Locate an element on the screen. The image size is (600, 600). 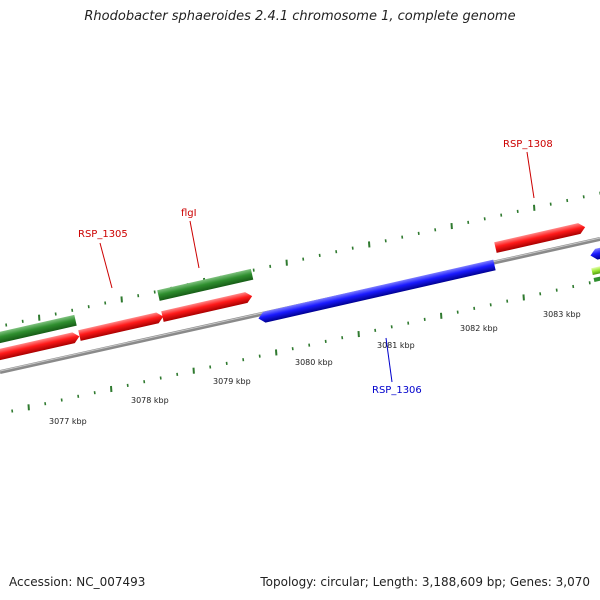
scale-label: 3077 kbp is located at coordinates (68, 421).